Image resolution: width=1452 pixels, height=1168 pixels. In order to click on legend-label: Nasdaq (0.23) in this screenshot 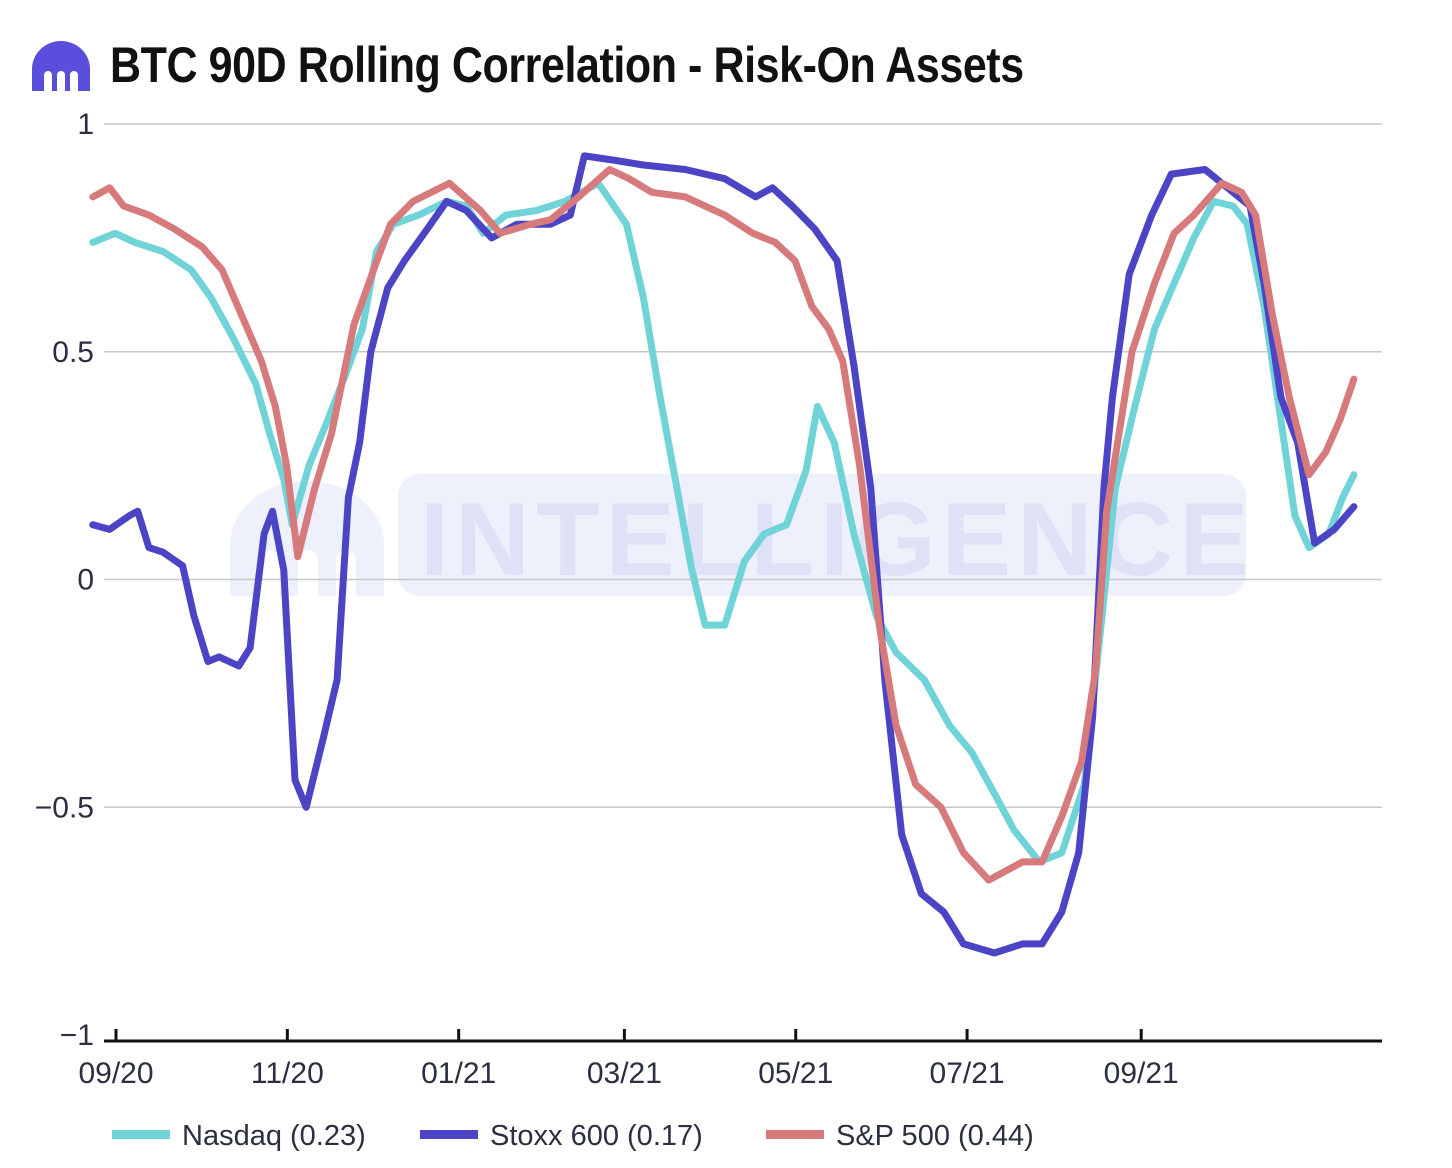, I will do `click(274, 1136)`.